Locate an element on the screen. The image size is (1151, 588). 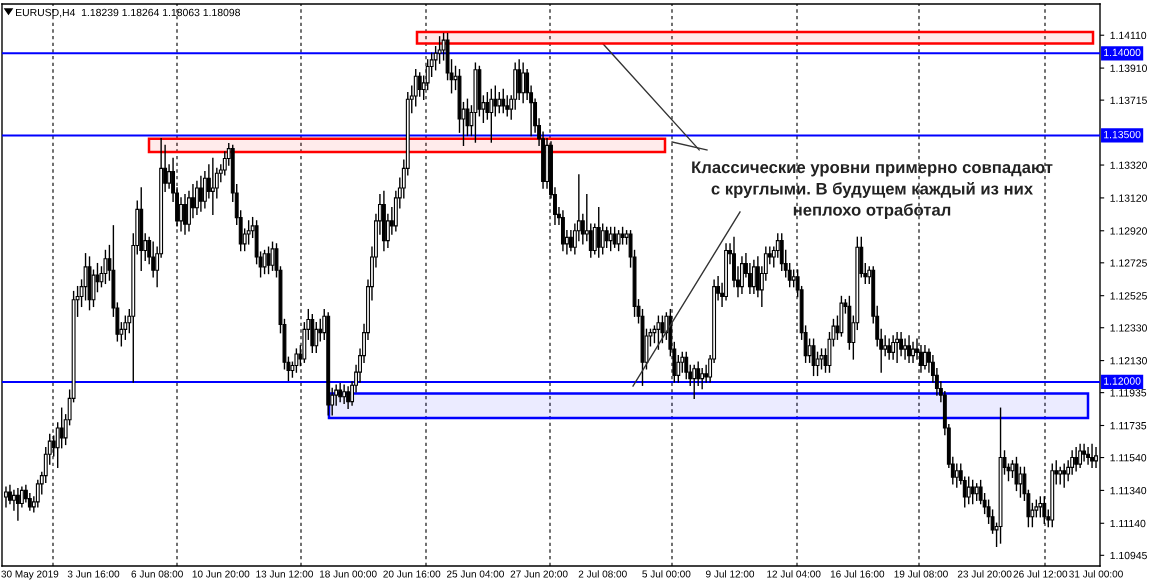
y-tick-label: 1.12725 is located at coordinates (1128, 263).